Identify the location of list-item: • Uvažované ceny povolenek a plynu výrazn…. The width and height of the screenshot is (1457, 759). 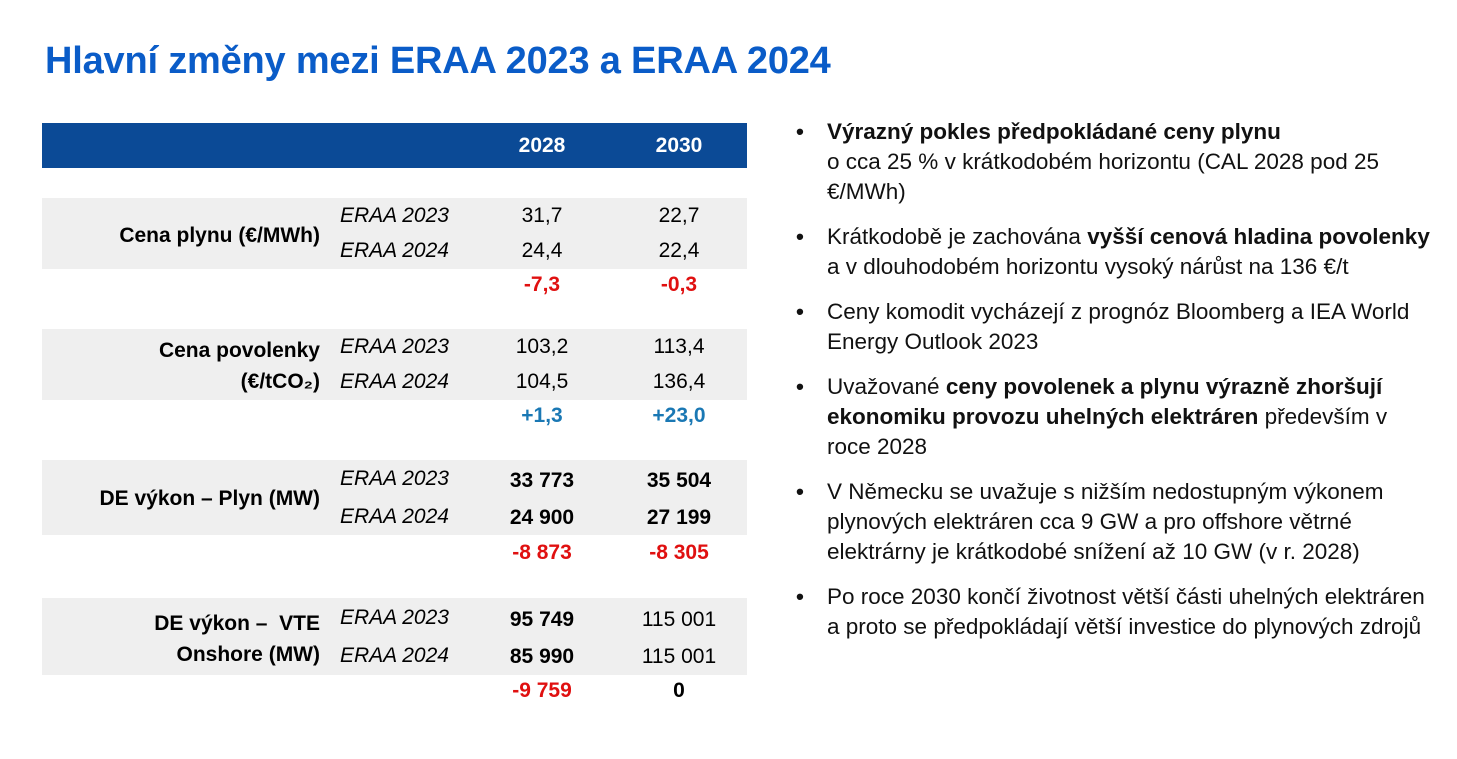
(1092, 416).